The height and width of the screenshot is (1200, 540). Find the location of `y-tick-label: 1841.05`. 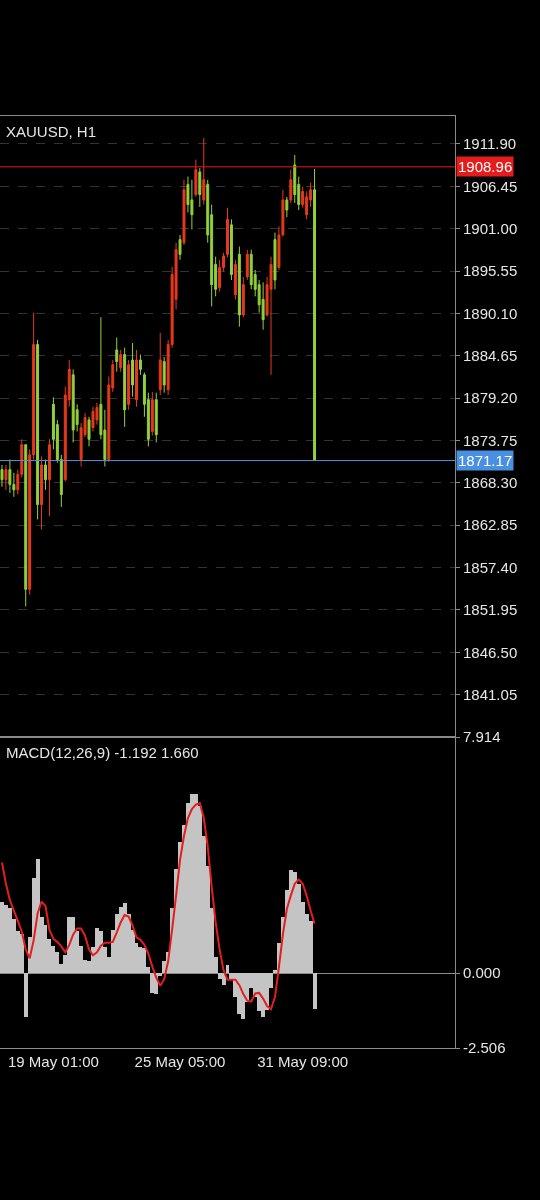

y-tick-label: 1841.05 is located at coordinates (490, 694).